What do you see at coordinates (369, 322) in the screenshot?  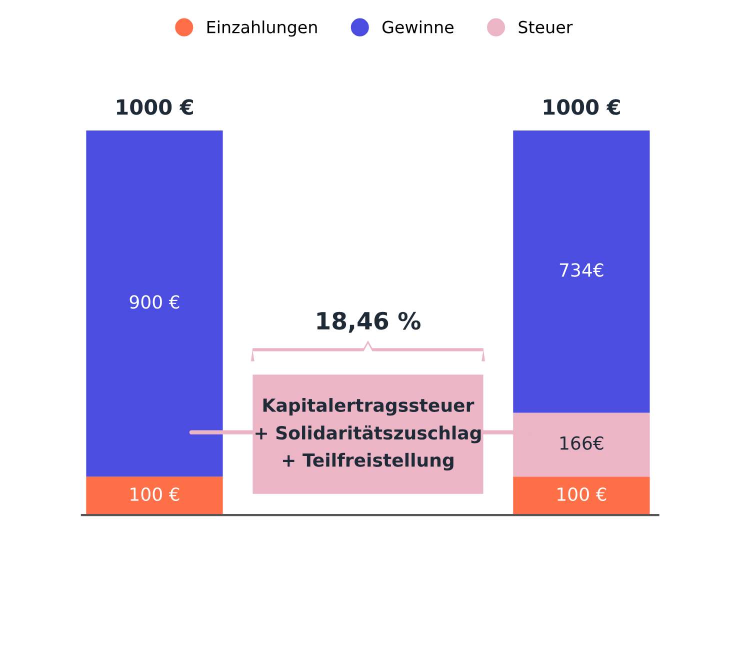 I see `annotation: 18,46 %` at bounding box center [369, 322].